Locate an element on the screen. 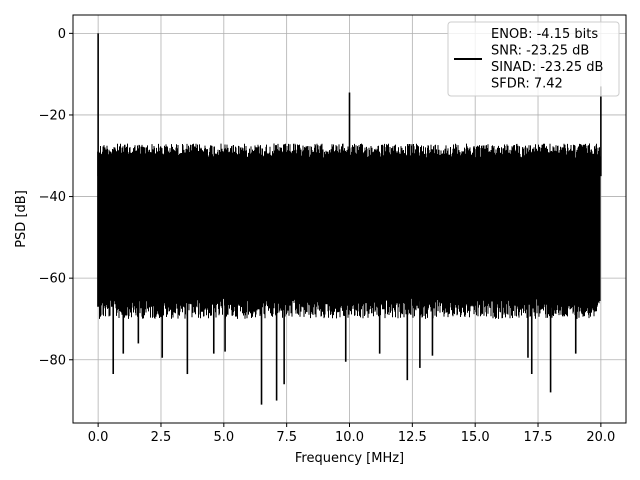 The height and width of the screenshot is (480, 640). x-tick-label: 17.5 is located at coordinates (538, 437).